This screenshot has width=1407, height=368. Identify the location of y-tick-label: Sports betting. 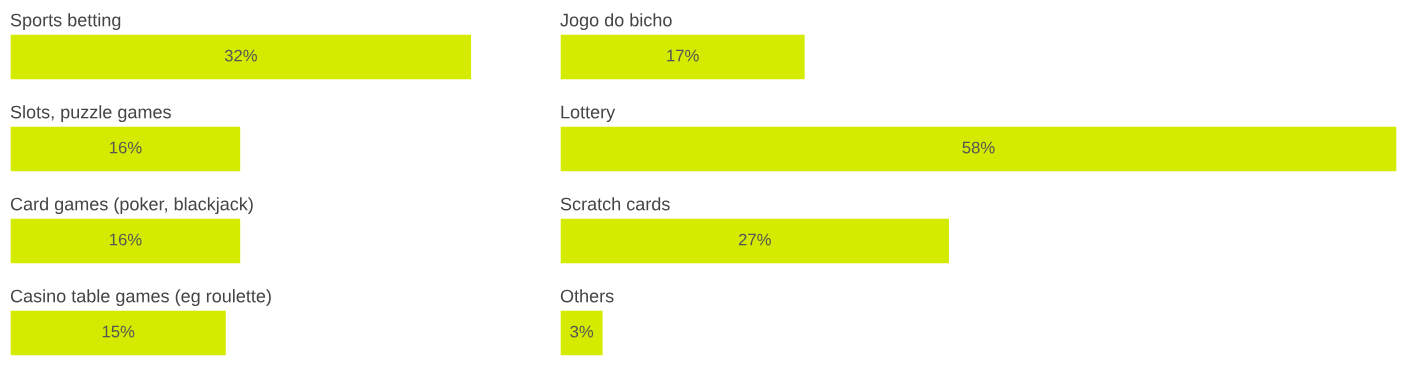
(65, 21).